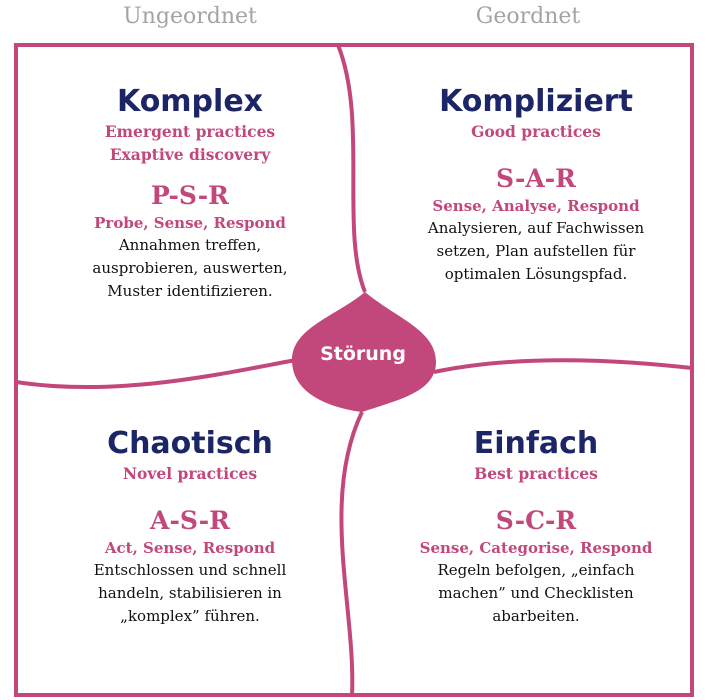 The image size is (708, 700). Describe the element at coordinates (190, 268) in the screenshot. I see `quadrant-description-line: ausprobieren, auswerten,` at that location.